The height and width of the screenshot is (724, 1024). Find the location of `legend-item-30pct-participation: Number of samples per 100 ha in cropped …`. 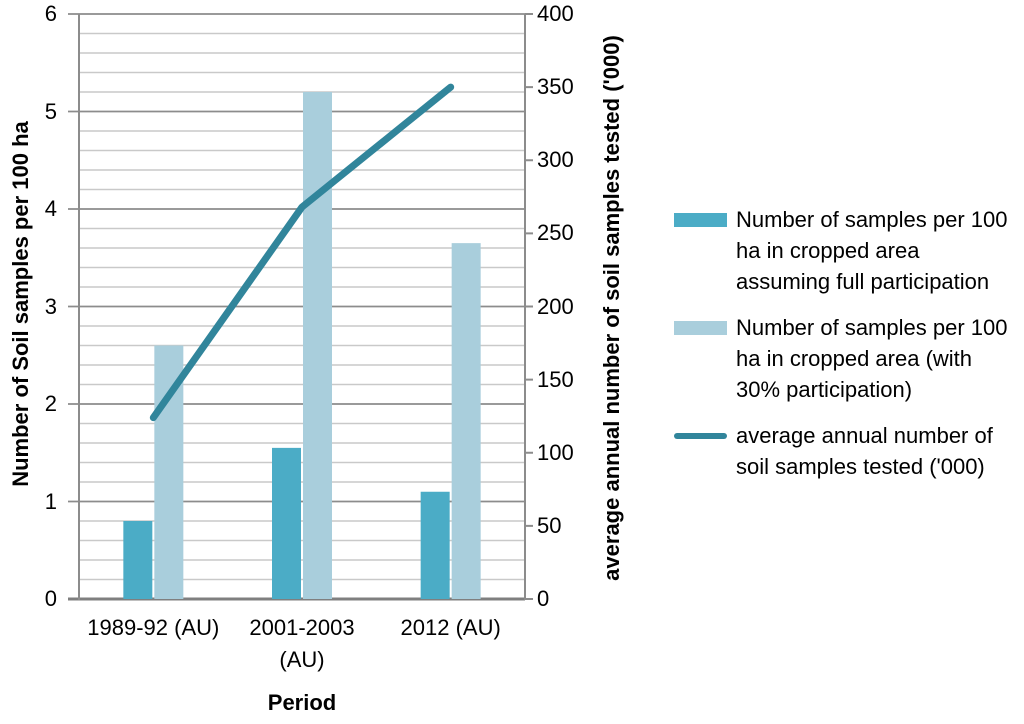

legend-item-30pct-participation: Number of samples per 100 ha in cropped … is located at coordinates (846, 358).